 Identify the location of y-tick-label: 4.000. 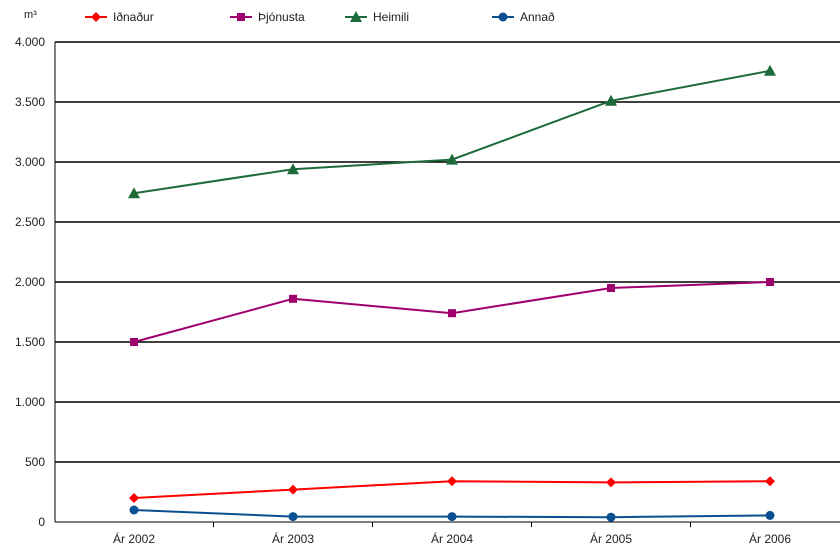
(30, 42).